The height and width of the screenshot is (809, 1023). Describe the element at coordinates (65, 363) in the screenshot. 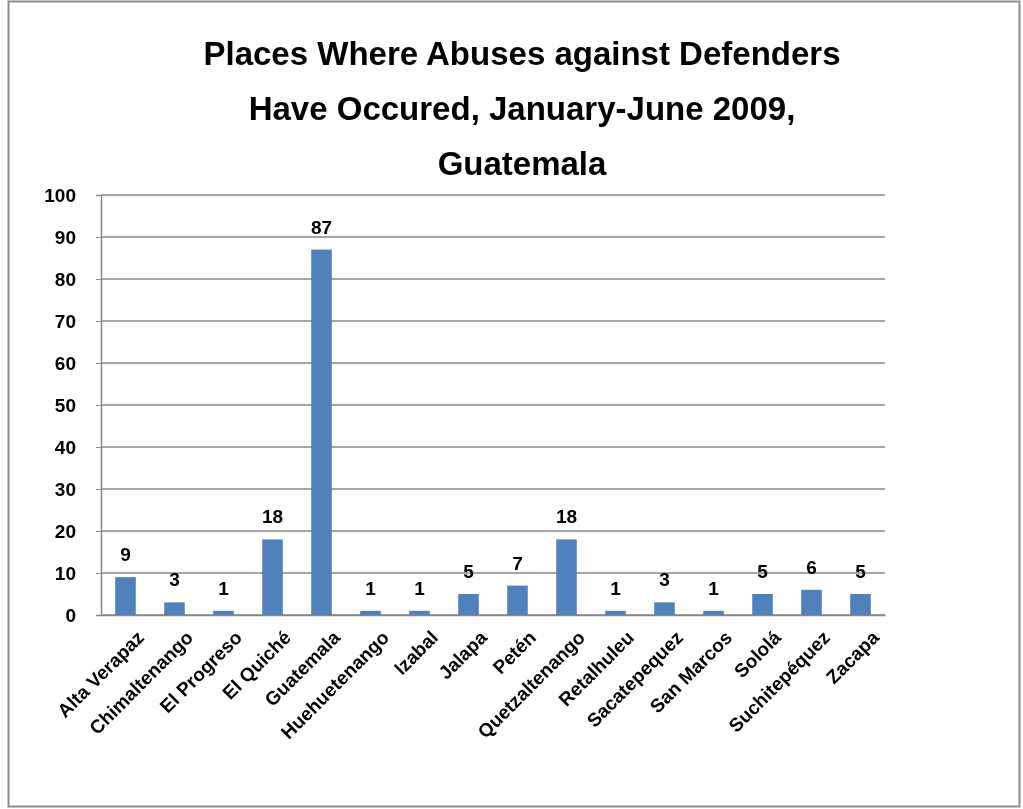

I see `y-tick-label: 60` at that location.